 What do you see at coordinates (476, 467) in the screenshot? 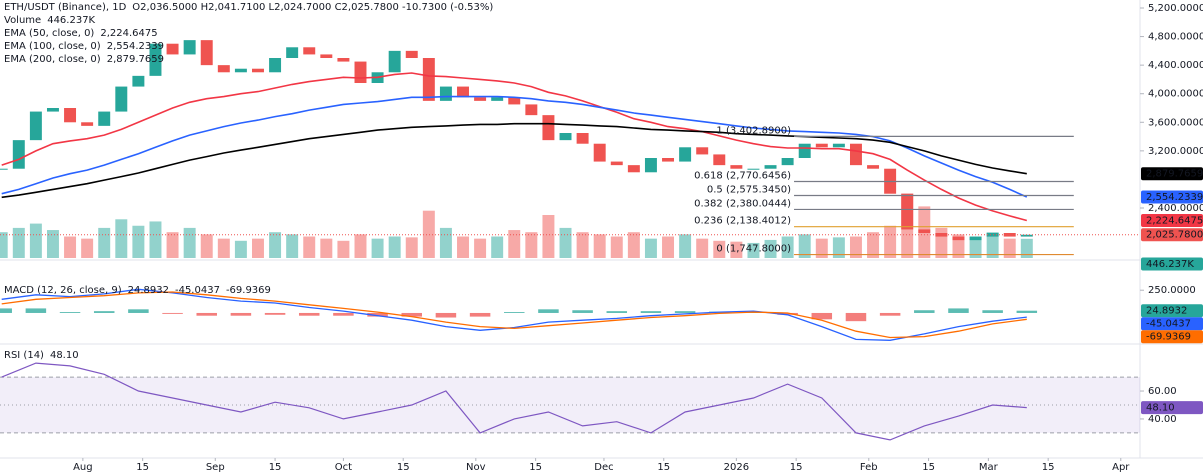
I see `x-tick-label: Nov` at bounding box center [476, 467].